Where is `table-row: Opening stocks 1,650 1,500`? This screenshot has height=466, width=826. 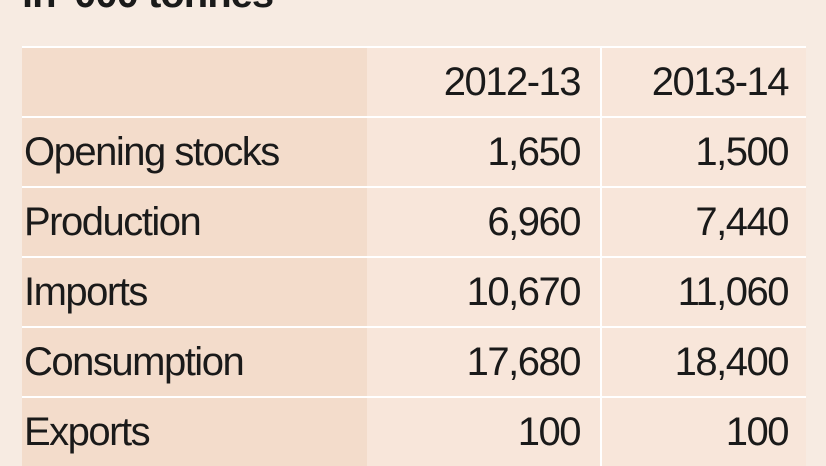 table-row: Opening stocks 1,650 1,500 is located at coordinates (414, 151).